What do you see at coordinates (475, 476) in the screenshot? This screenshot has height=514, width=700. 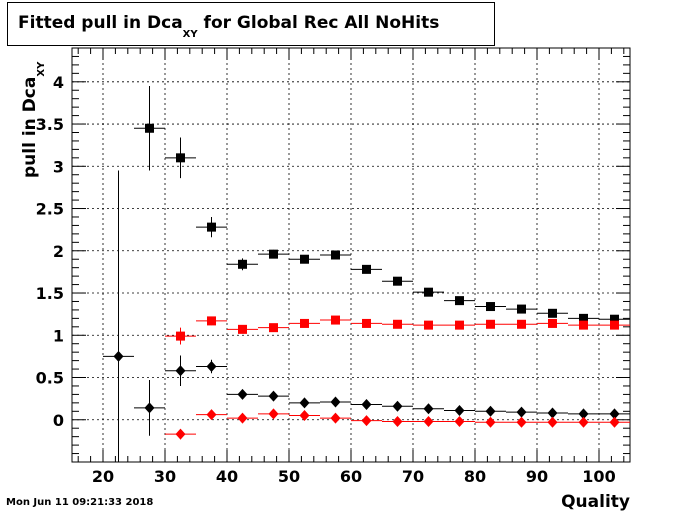 I see `x-tick-label: 80` at bounding box center [475, 476].